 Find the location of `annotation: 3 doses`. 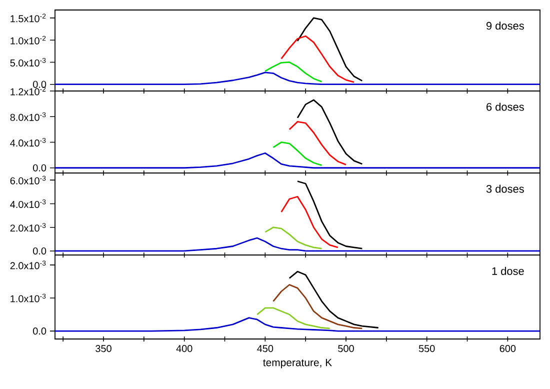

annotation: 3 doses is located at coordinates (505, 188).